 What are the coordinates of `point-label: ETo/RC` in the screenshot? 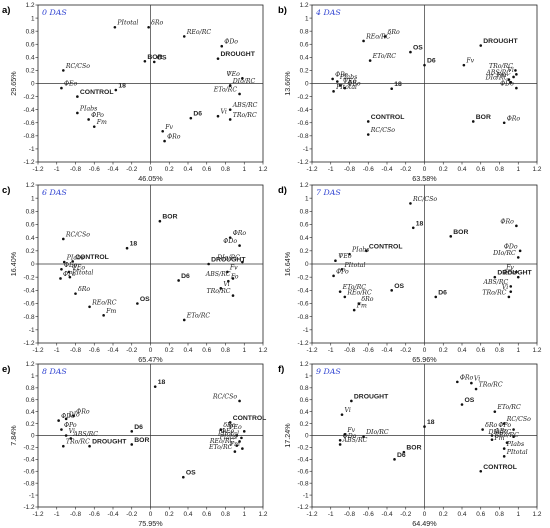 It's located at (508, 407).